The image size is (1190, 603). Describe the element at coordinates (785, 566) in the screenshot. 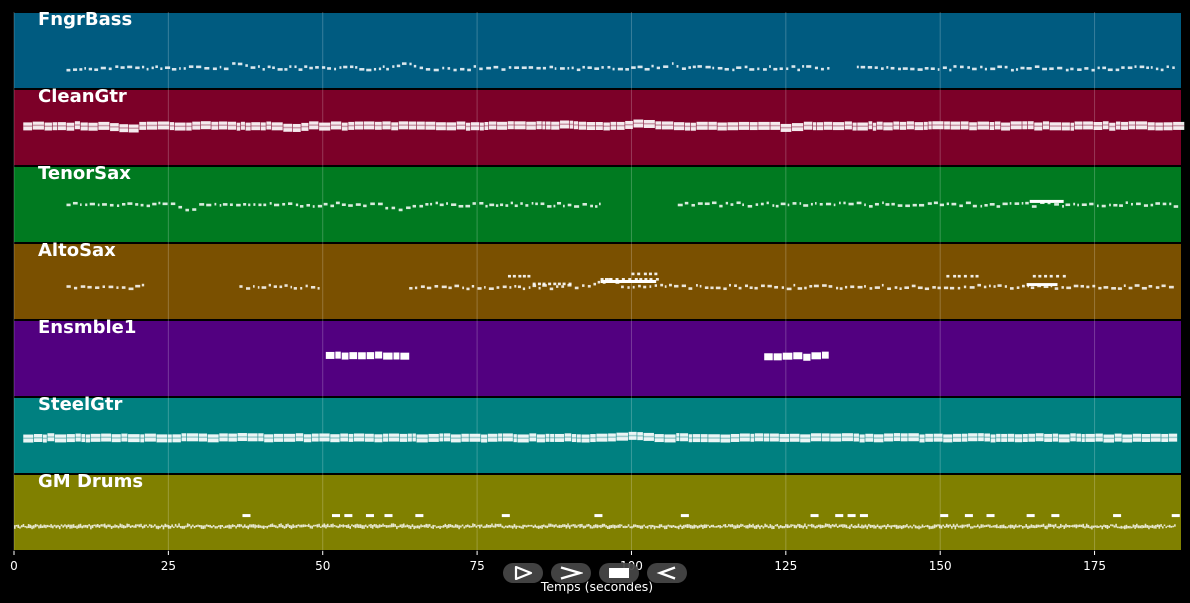

I see `x-tick-label-5: 125` at that location.